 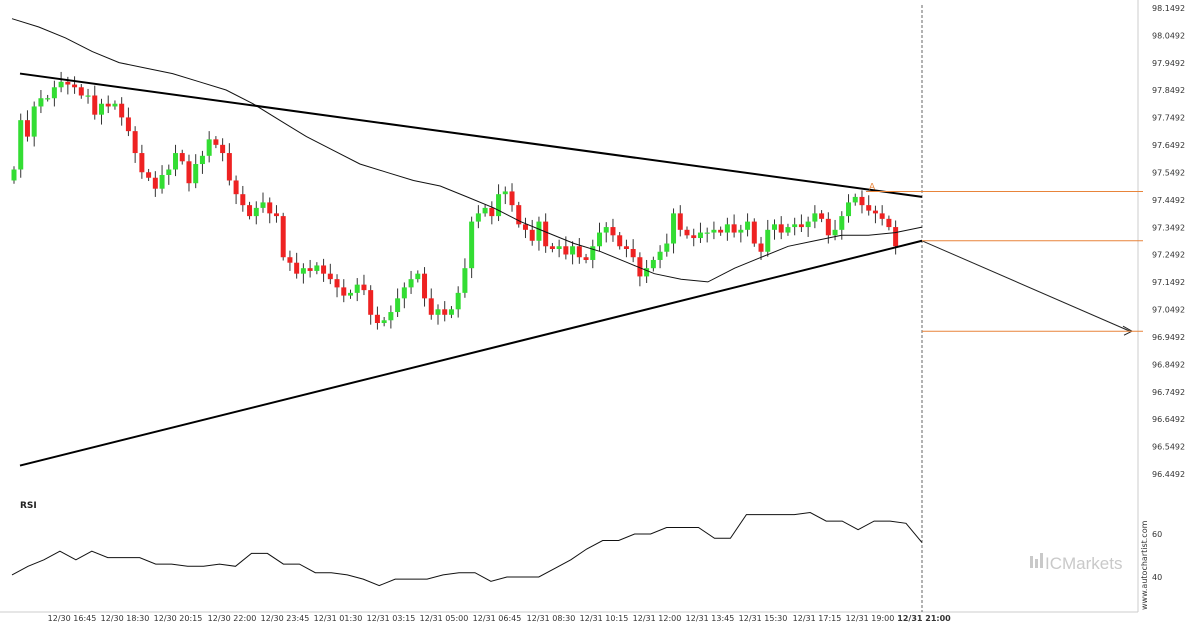 I want to click on x-tick-label: 12/31 06:45, so click(x=497, y=618).